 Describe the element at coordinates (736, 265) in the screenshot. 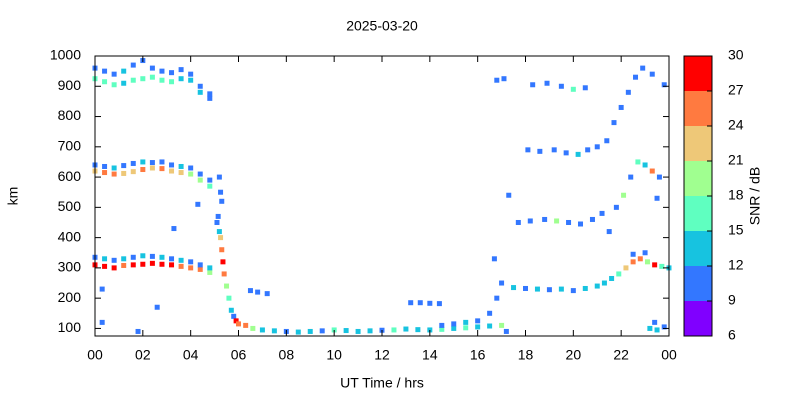

I see `colorbar-tick-label: 12` at that location.